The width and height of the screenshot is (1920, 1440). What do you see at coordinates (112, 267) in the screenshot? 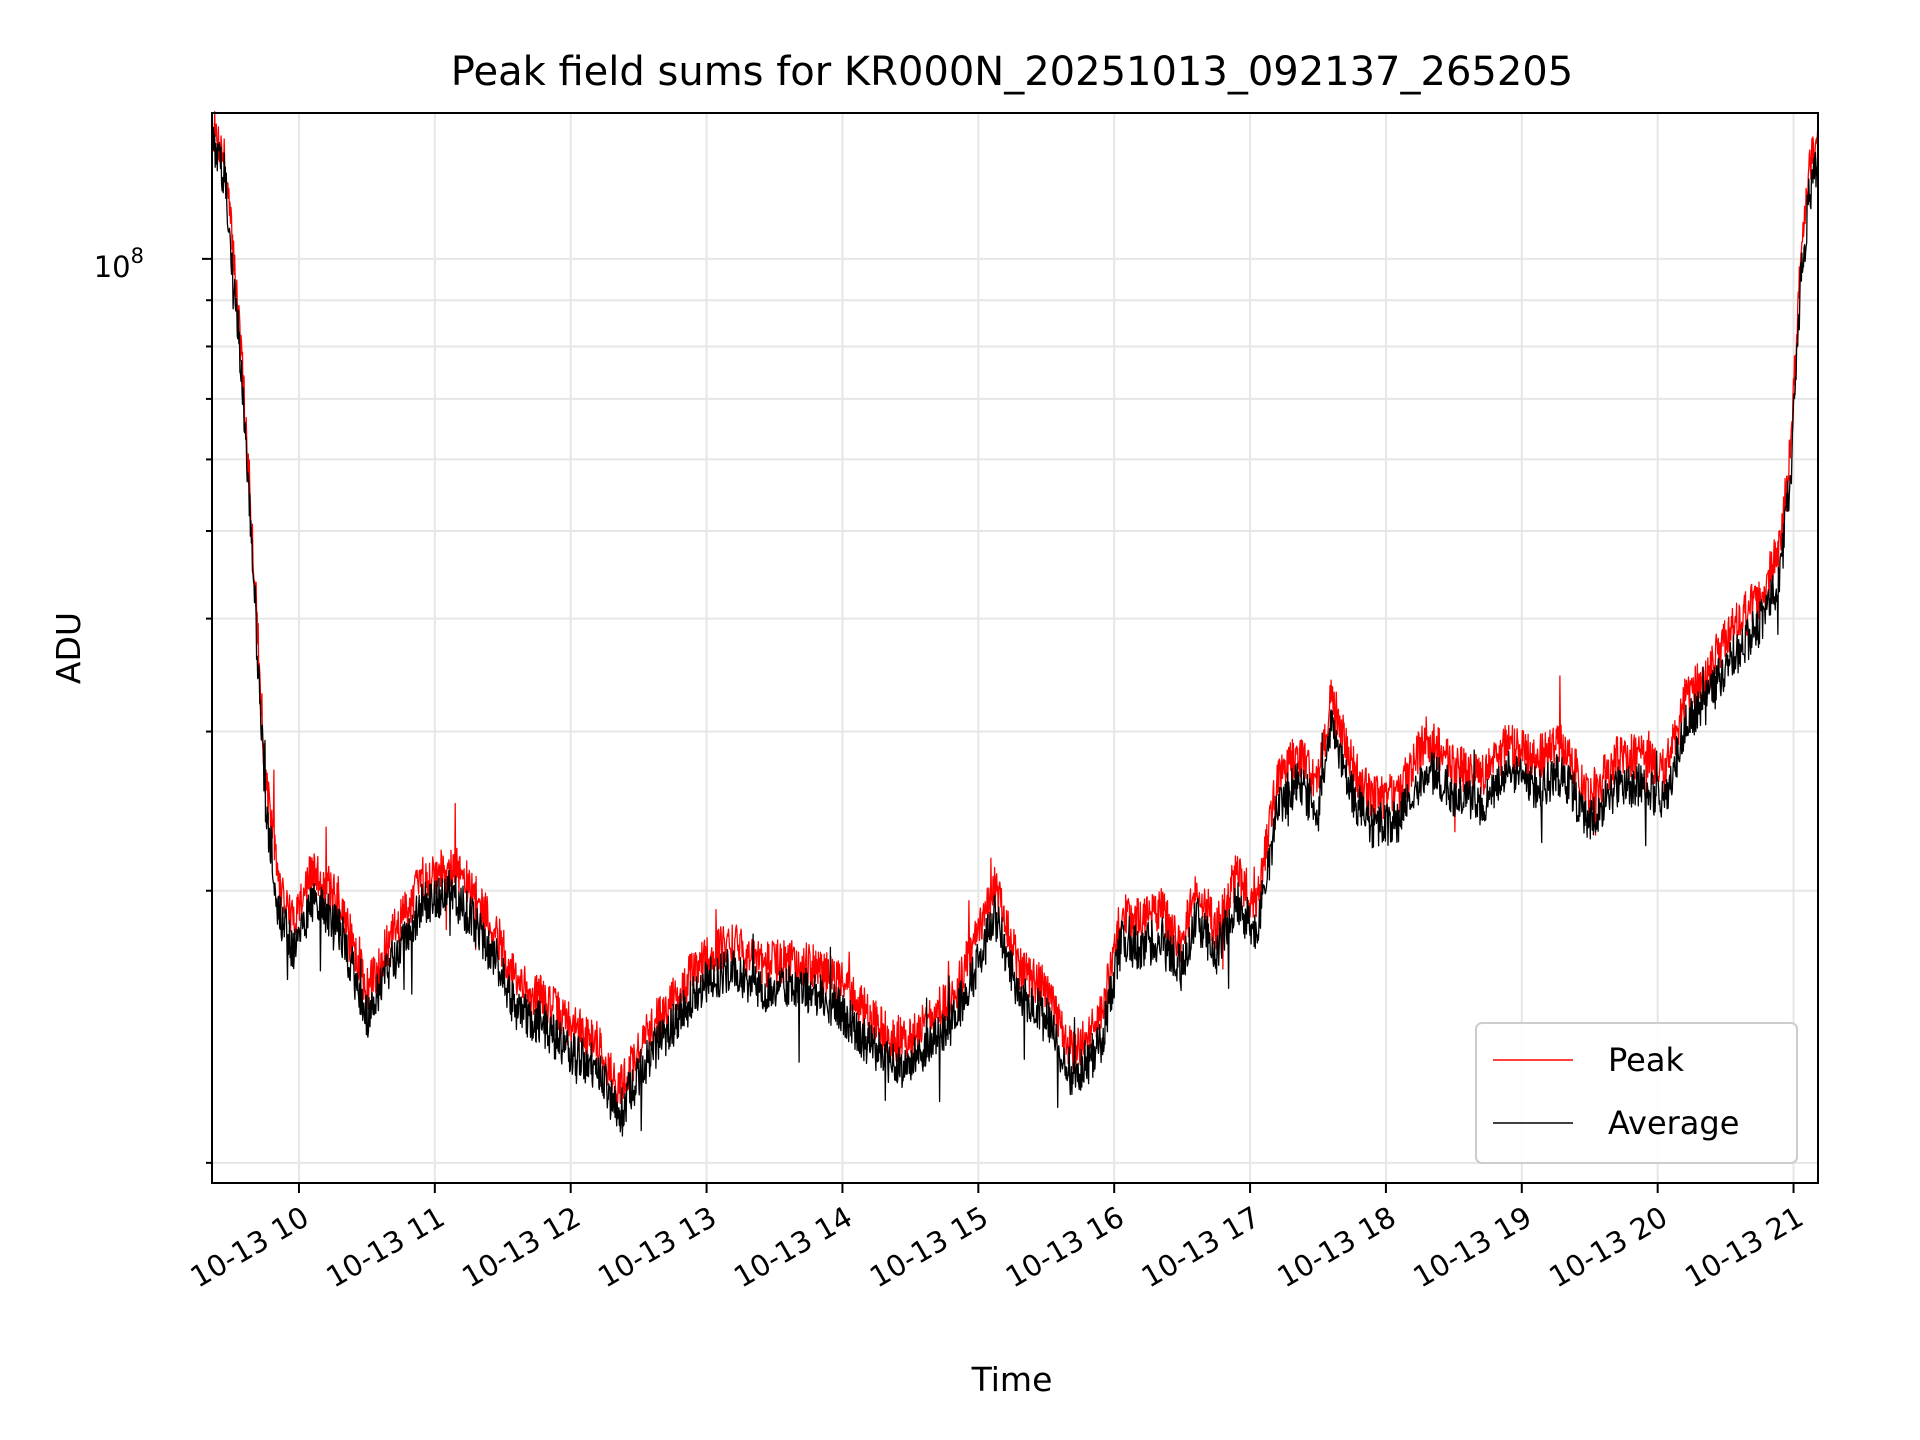
I see `y-tick-base: 10` at bounding box center [112, 267].